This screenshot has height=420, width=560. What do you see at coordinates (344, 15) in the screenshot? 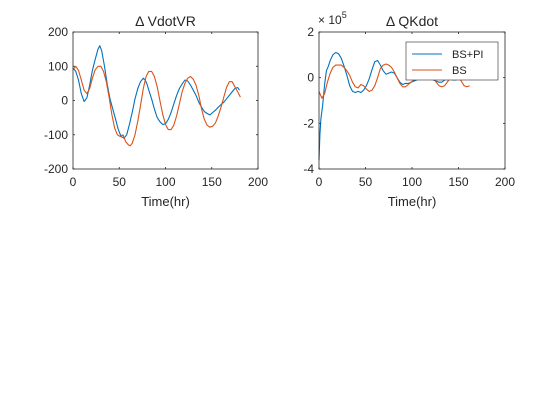
I see `qkdot-exponent-power: 5` at bounding box center [344, 15].